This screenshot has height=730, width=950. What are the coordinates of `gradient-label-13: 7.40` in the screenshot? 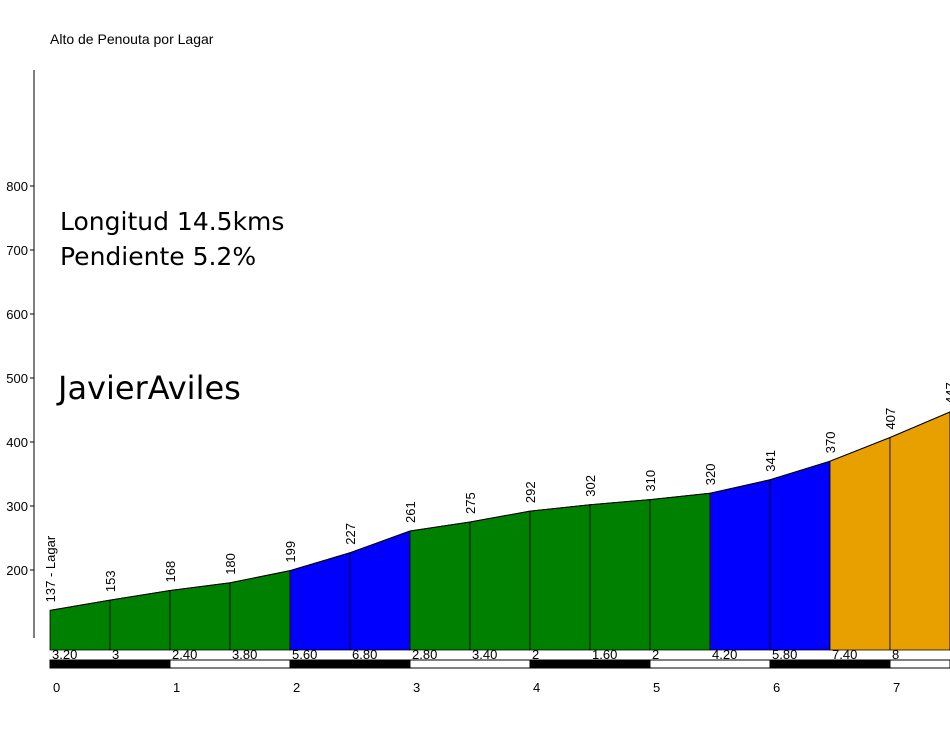 It's located at (844, 654).